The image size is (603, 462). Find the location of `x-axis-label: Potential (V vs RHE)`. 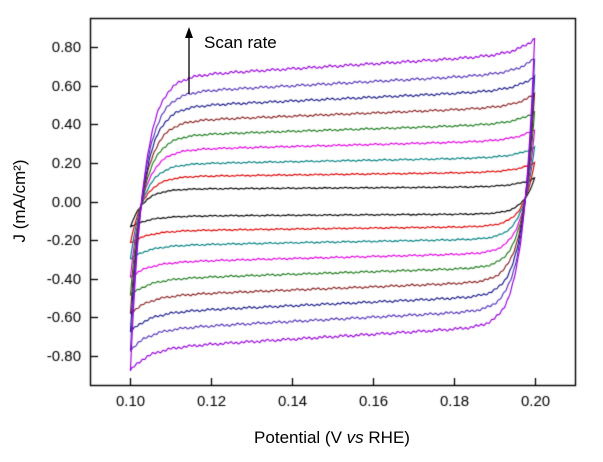

x-axis-label: Potential (V vs RHE) is located at coordinates (332, 438).